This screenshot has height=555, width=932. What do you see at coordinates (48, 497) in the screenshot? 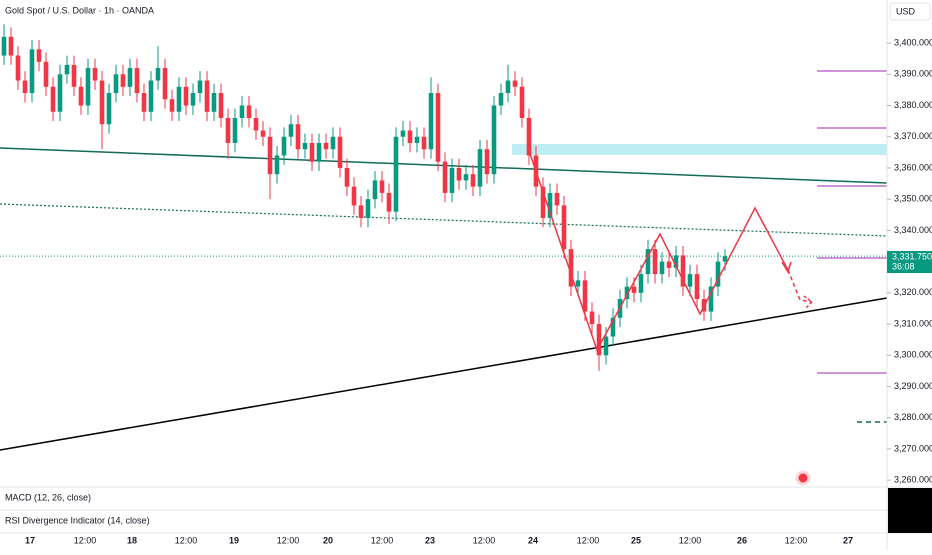
I see `indicator-label: MACD (12, 26, close)` at bounding box center [48, 497].